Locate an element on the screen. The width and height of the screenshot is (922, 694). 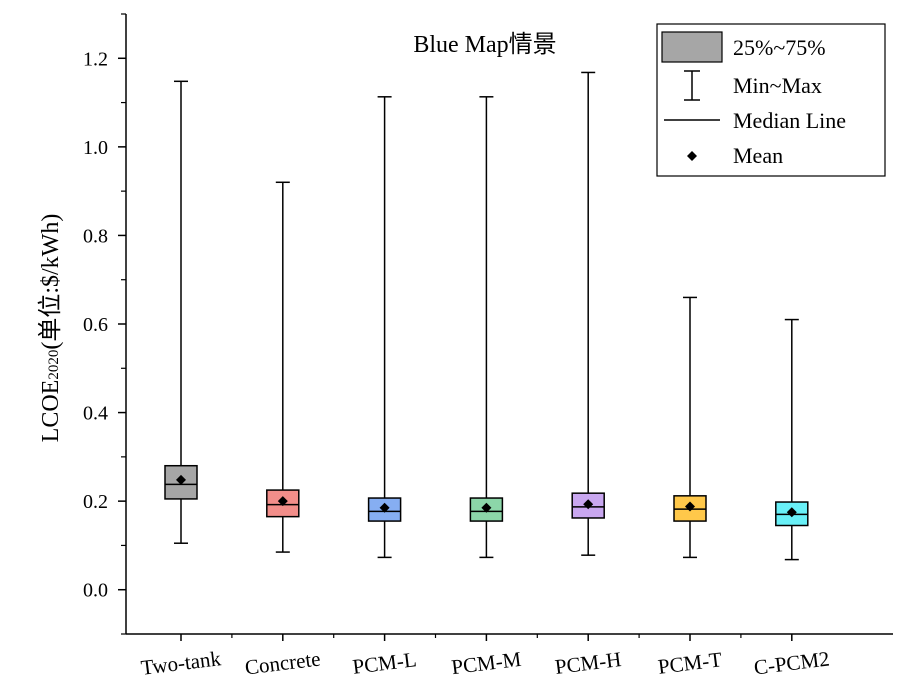
y-tick-label: 1.0 is located at coordinates (95, 148).